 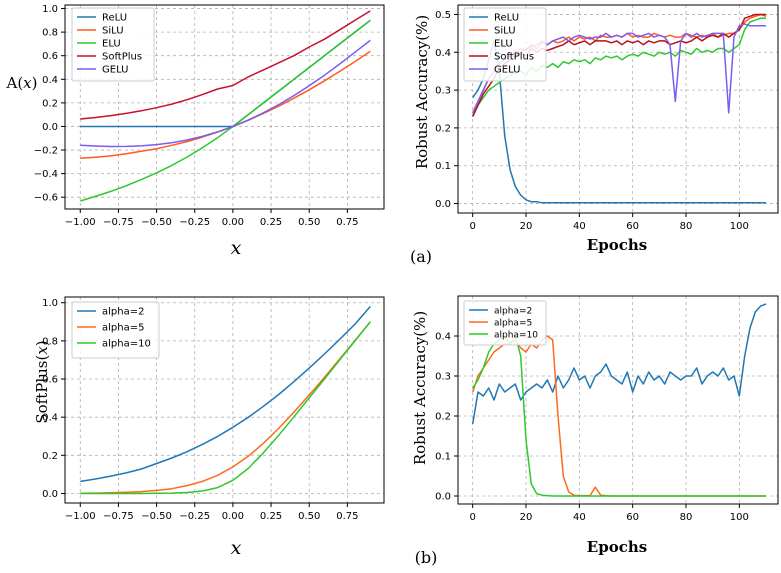 What do you see at coordinates (21, 83) in the screenshot?
I see `y-axis-label: A(x)` at bounding box center [21, 83].